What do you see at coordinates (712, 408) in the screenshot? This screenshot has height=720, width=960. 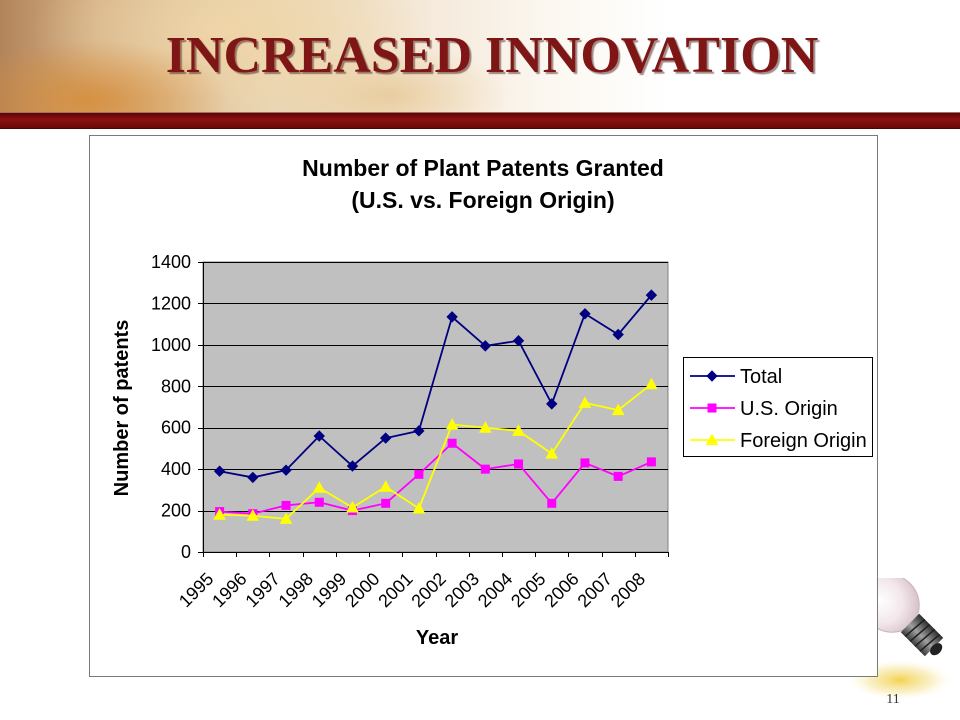 I see `legend-marker-u-s-origin` at bounding box center [712, 408].